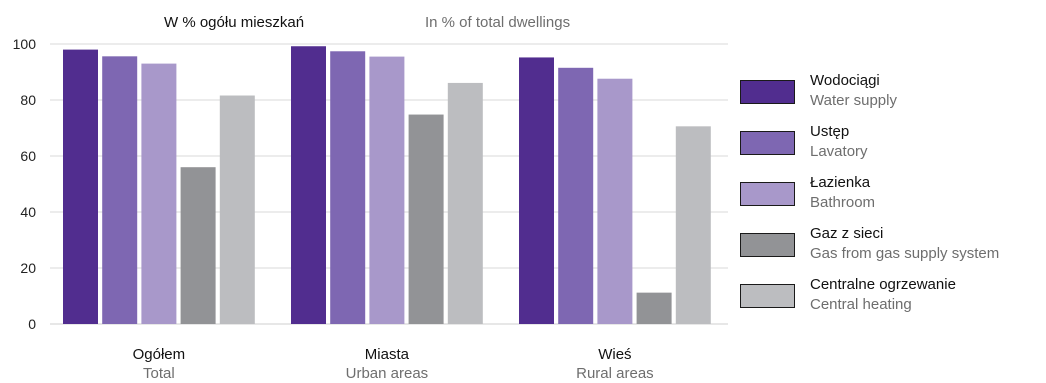 The image size is (1046, 383). What do you see at coordinates (842, 202) in the screenshot?
I see `legend-label-en: Bathroom` at bounding box center [842, 202].